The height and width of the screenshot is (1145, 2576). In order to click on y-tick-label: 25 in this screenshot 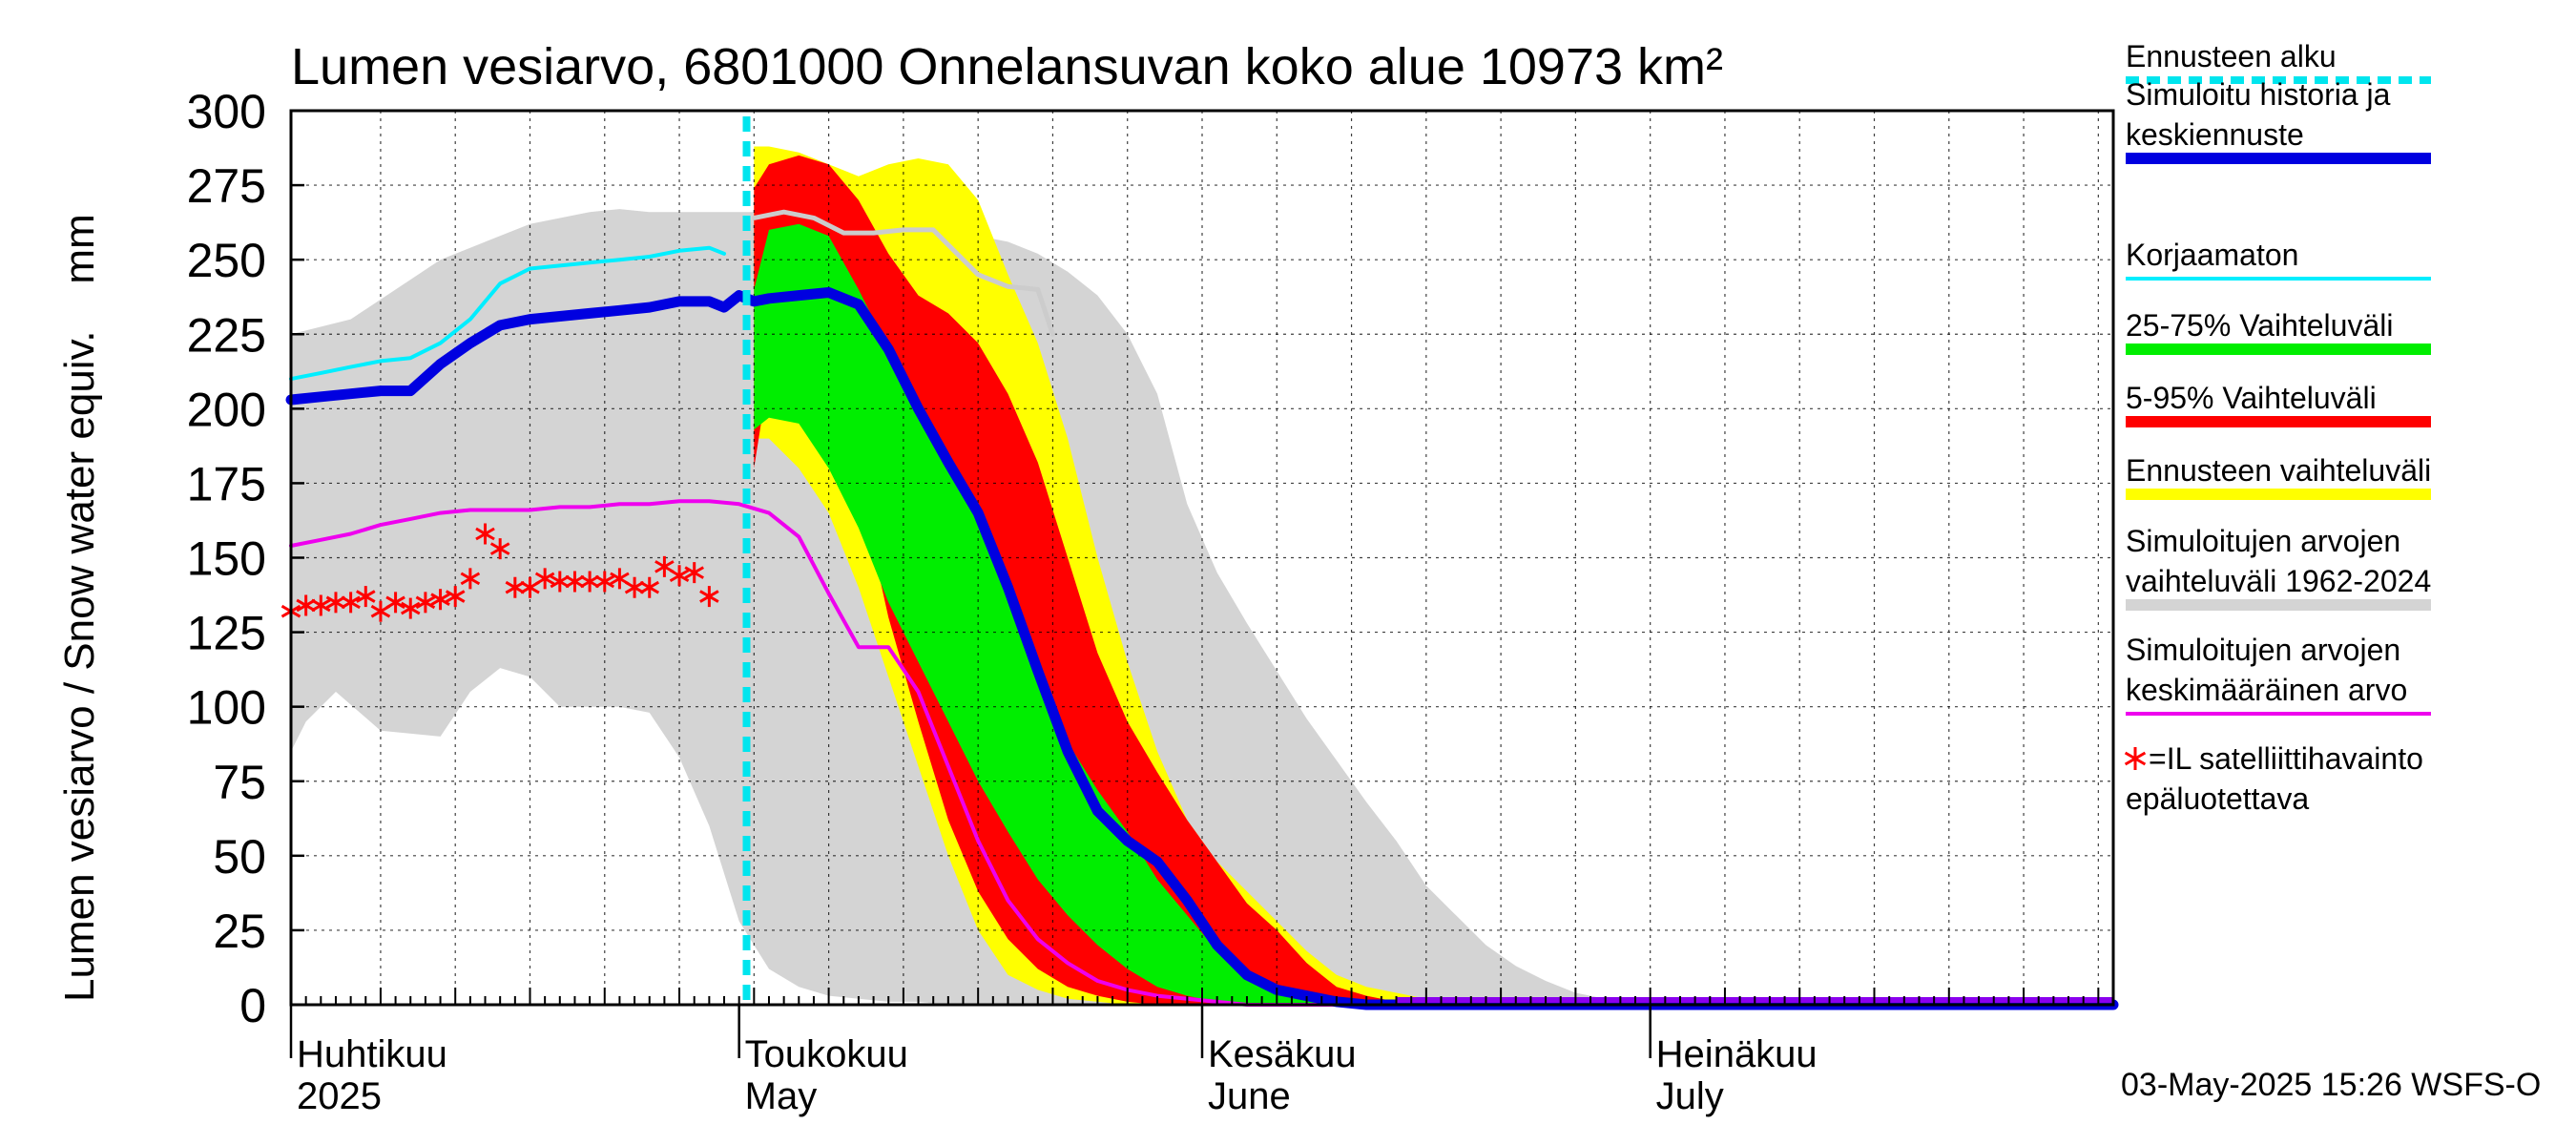, I will do `click(239, 931)`.